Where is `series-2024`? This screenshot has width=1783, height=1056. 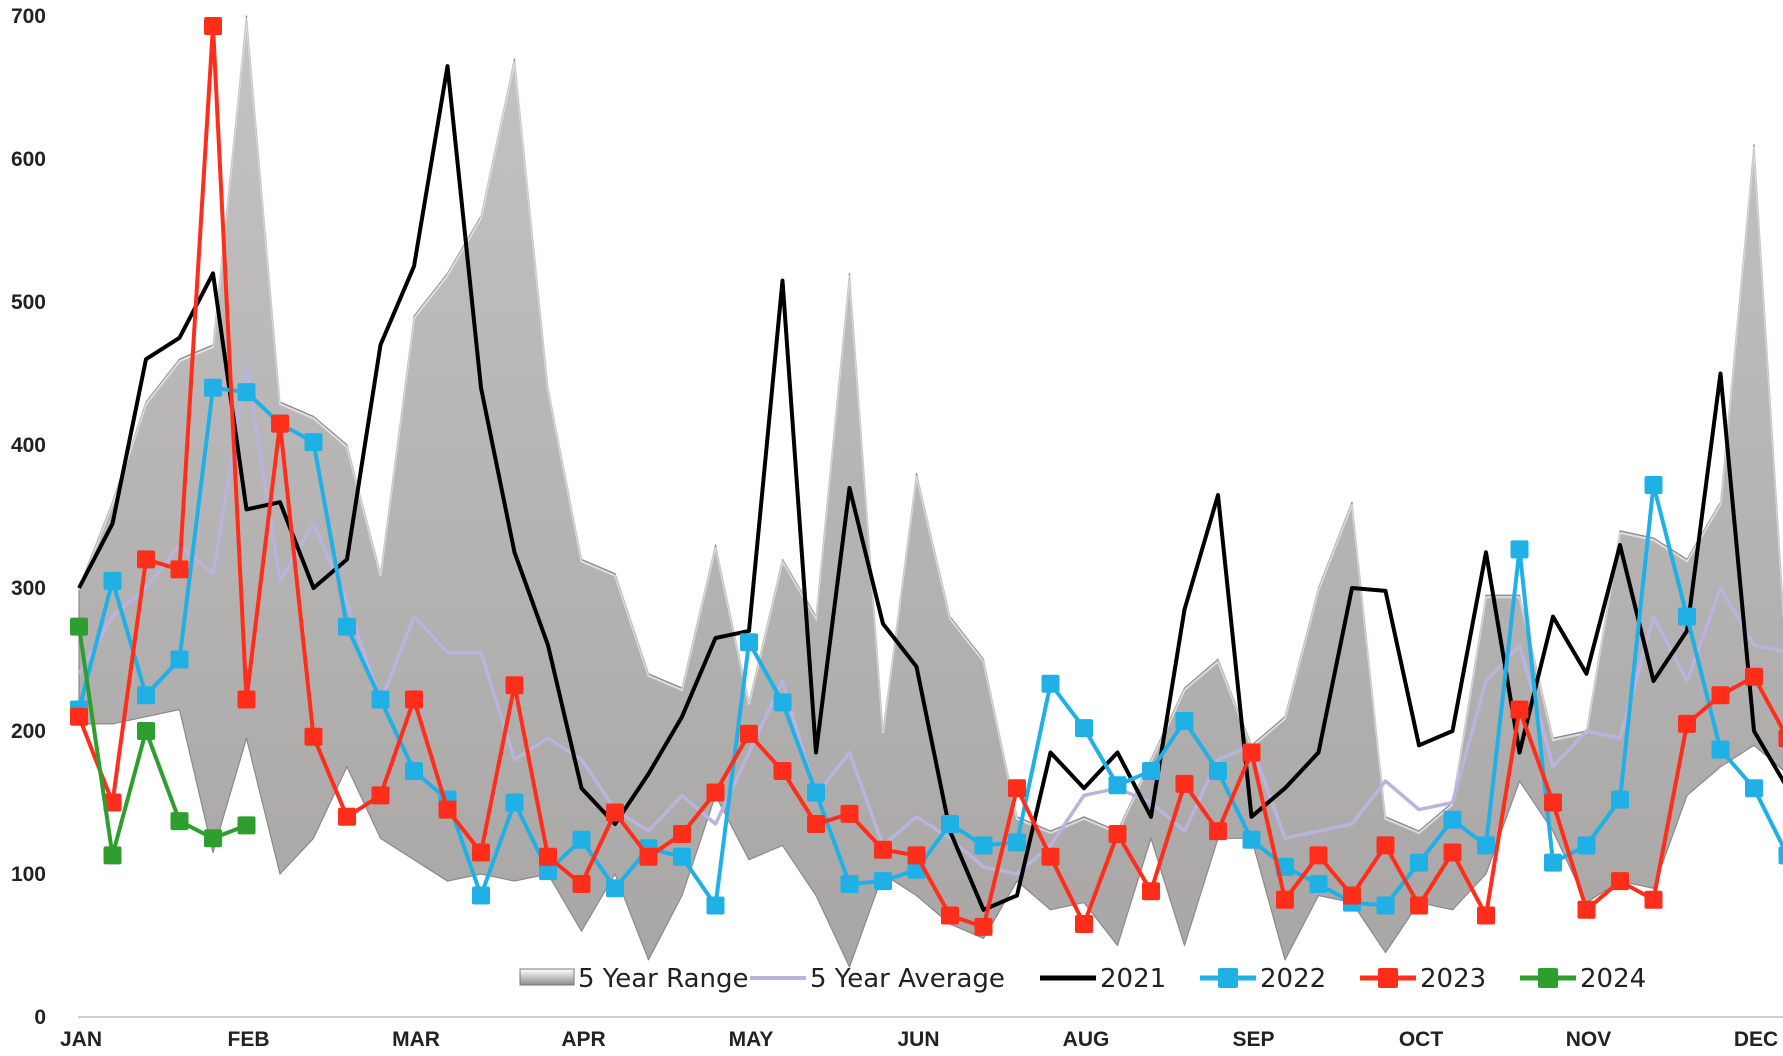
series-2024 is located at coordinates (163, 741).